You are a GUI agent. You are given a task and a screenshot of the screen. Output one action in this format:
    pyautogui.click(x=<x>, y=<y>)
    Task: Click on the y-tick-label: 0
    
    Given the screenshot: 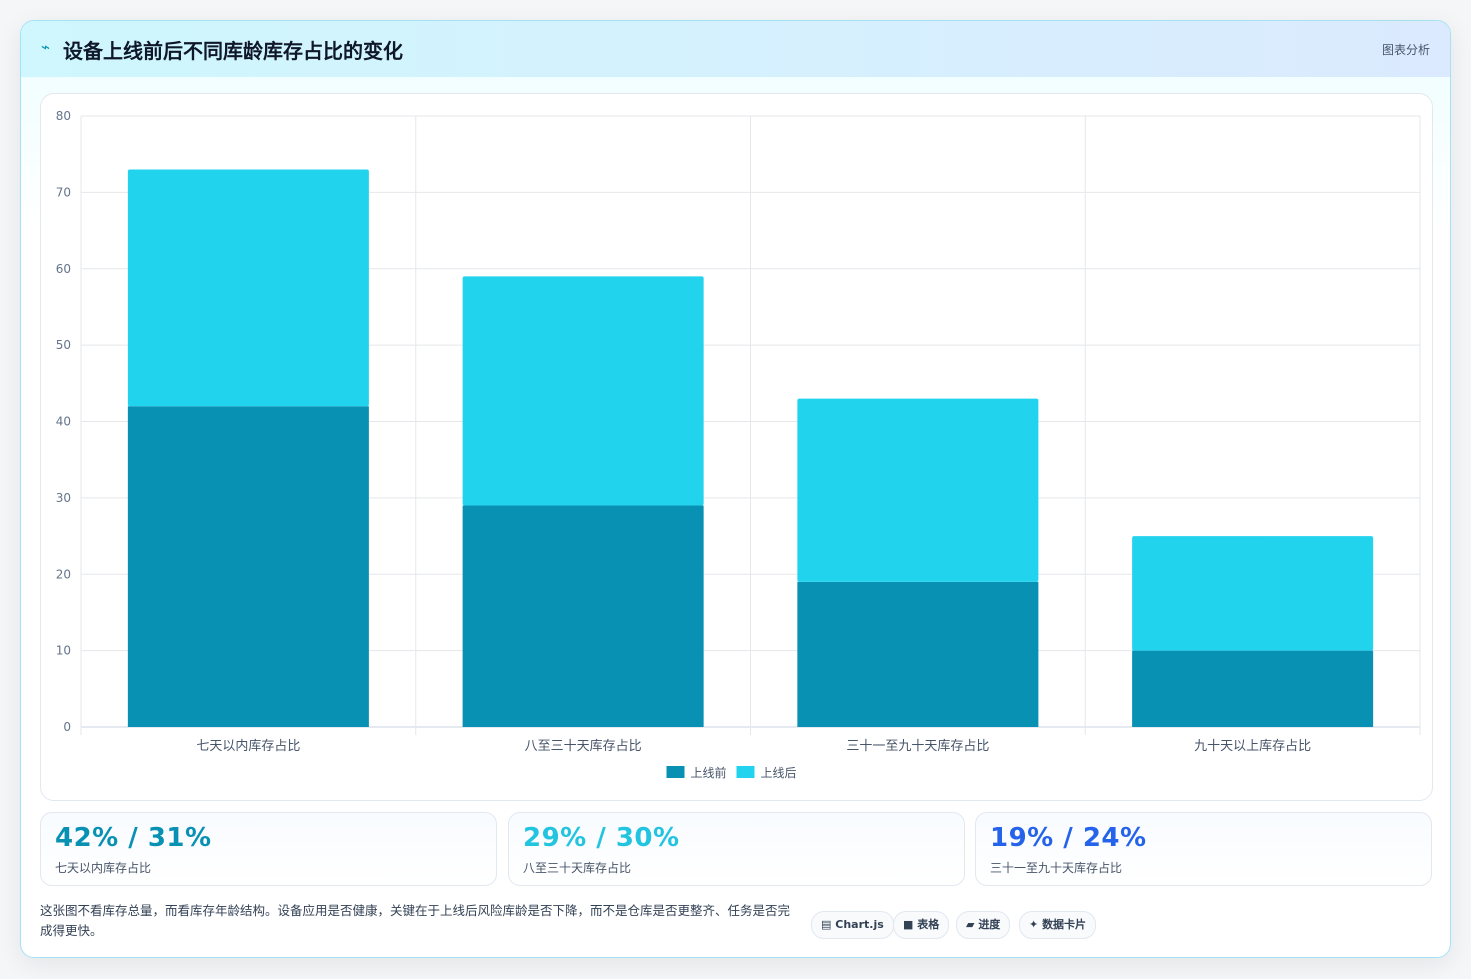 What is the action you would take?
    pyautogui.click(x=67, y=727)
    